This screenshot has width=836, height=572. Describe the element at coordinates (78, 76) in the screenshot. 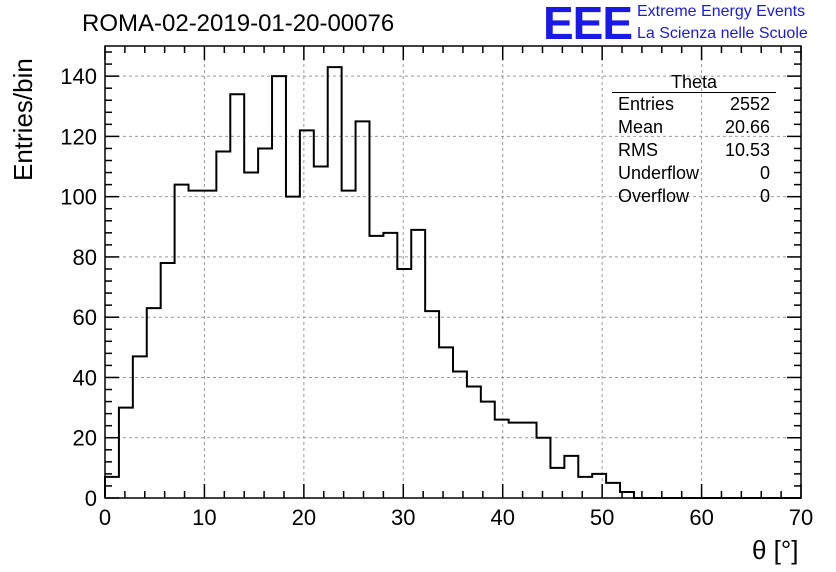

I see `y-tick-label: 140` at that location.